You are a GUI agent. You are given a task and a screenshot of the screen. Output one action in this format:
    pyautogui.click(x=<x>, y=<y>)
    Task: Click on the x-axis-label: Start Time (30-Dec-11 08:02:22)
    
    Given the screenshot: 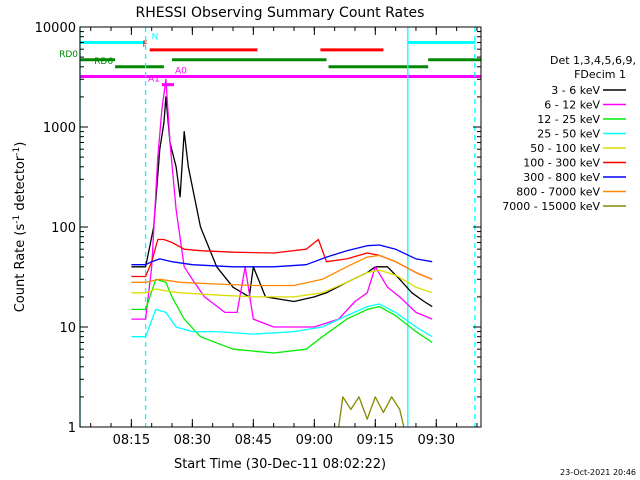 What is the action you would take?
    pyautogui.click(x=280, y=464)
    